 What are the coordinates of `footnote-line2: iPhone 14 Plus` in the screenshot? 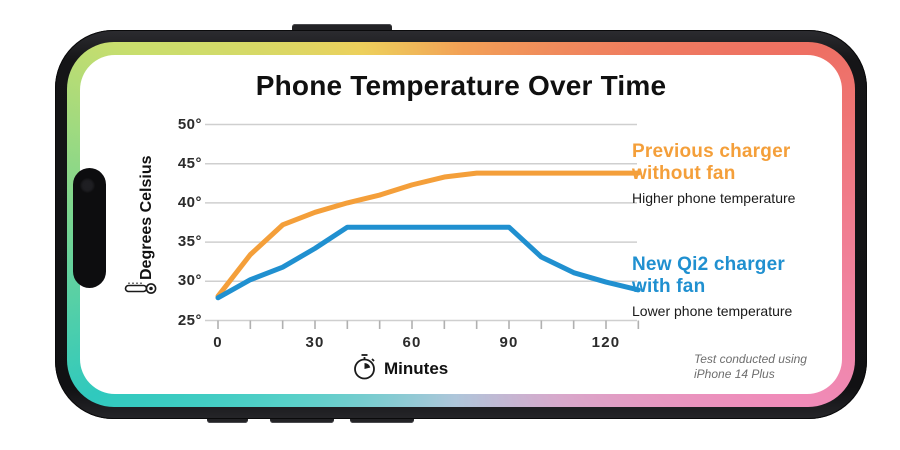 It's located at (734, 374).